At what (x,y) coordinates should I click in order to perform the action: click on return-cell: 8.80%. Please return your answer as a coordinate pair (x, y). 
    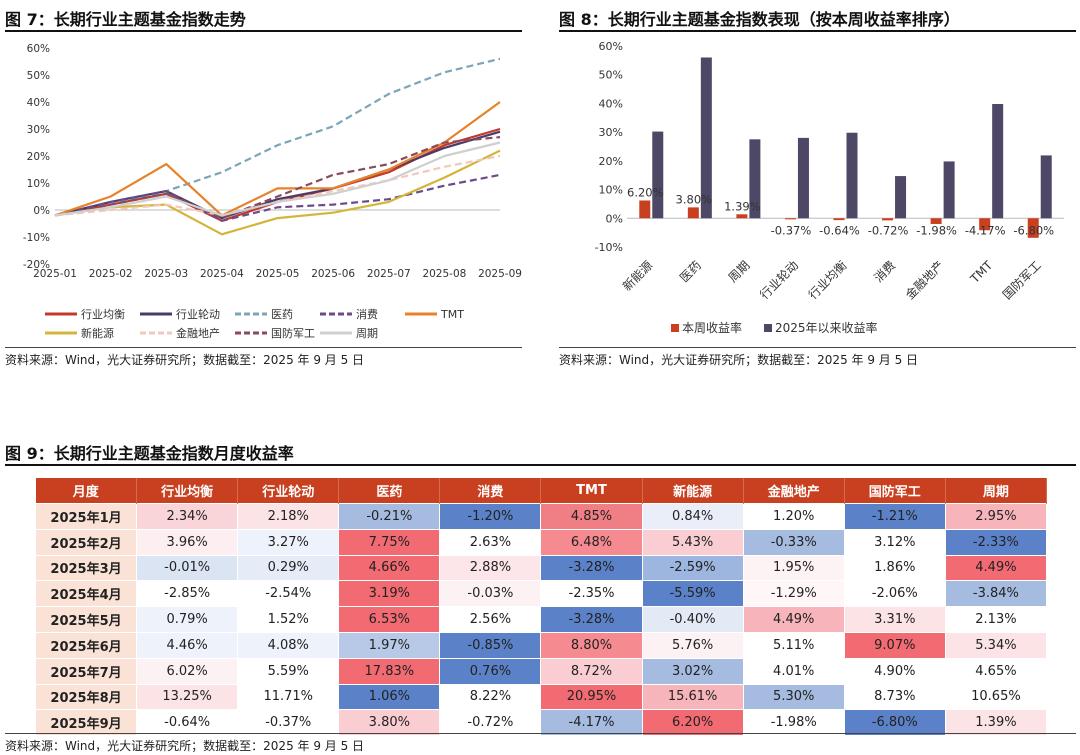
    Looking at the image, I should click on (591, 645).